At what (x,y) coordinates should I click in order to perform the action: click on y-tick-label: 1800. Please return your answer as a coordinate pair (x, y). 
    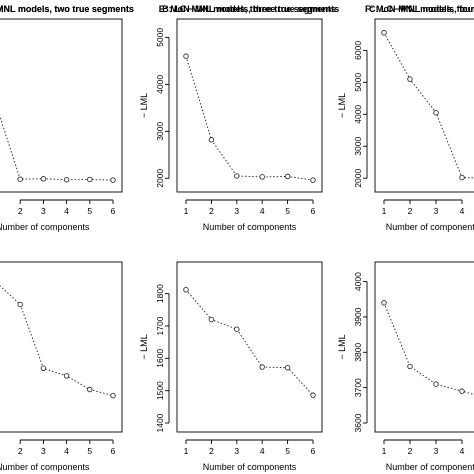
    Looking at the image, I should click on (160, 293).